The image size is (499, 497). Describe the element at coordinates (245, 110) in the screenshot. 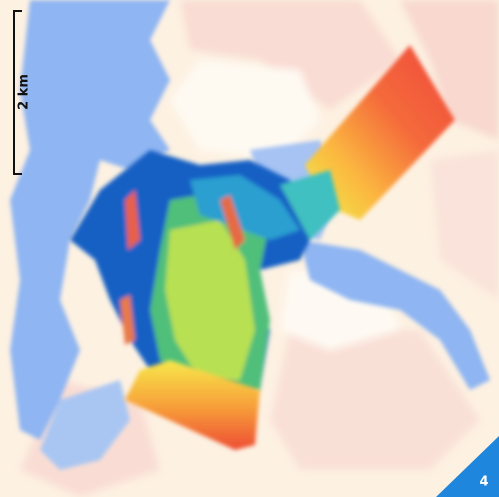

I see `terrain-light` at that location.